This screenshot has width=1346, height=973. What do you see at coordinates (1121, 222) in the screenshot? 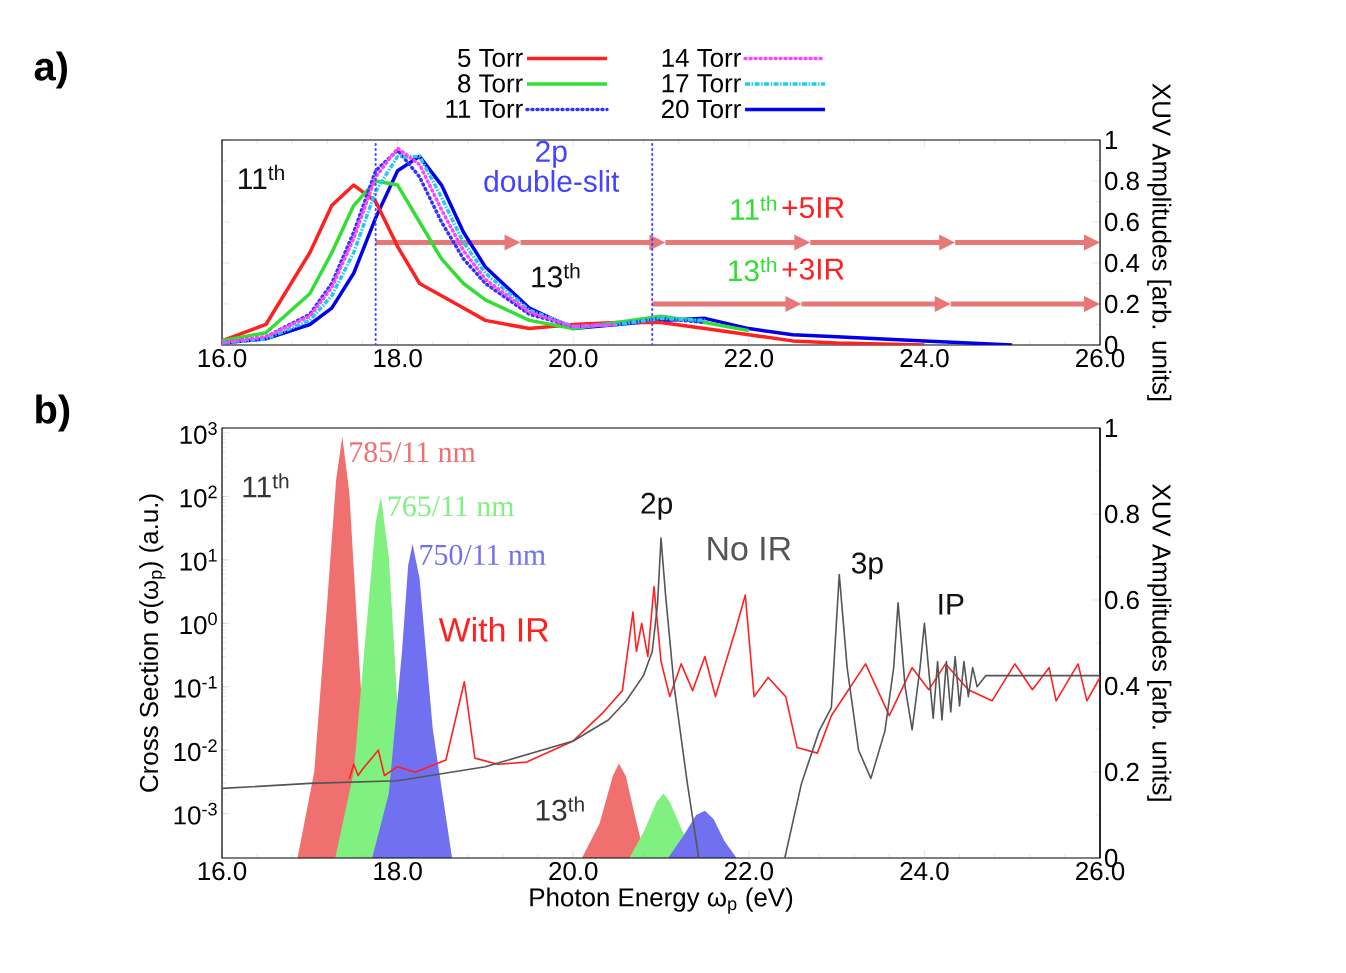
I see `y-tick-label: 0.6` at bounding box center [1121, 222].